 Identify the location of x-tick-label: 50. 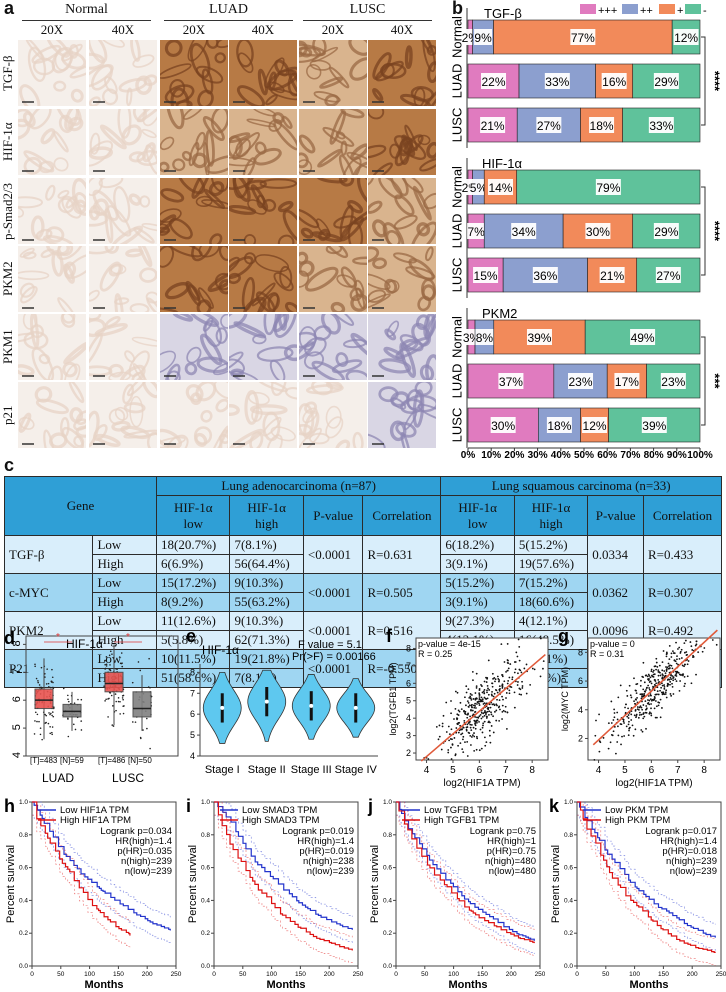
(425, 974).